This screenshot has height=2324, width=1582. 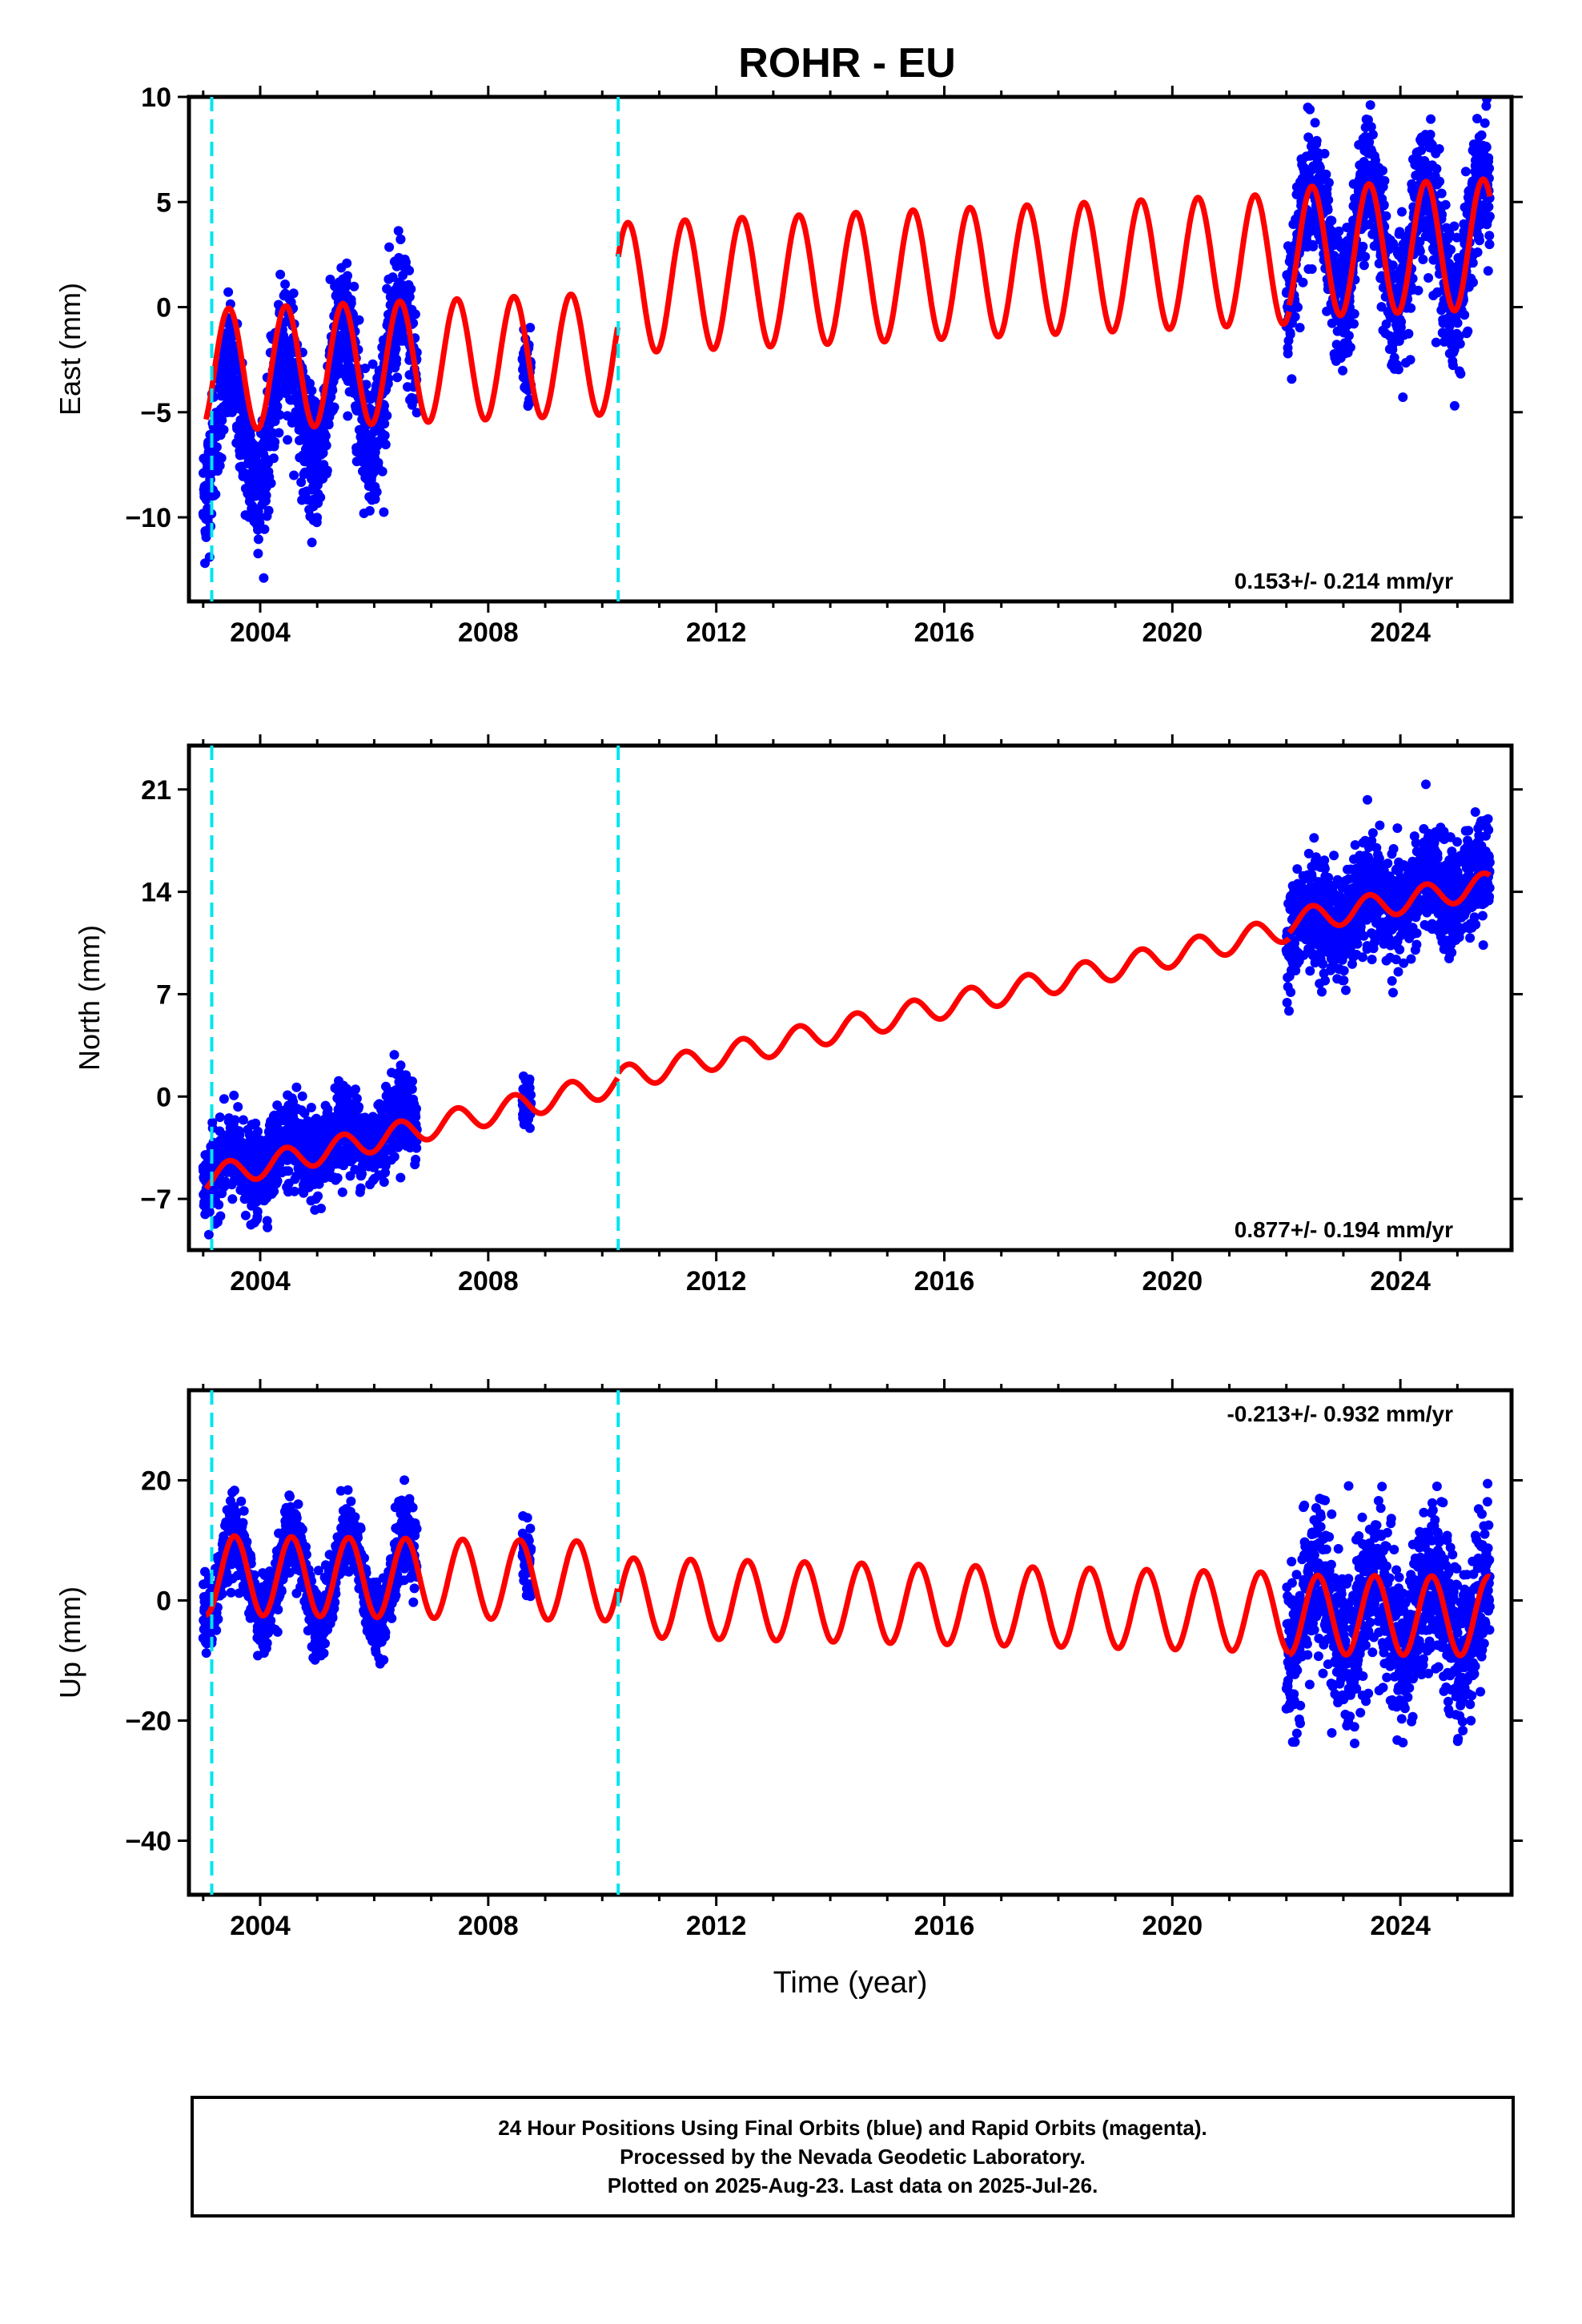 What do you see at coordinates (70, 349) in the screenshot?
I see `east-ylabel: East (mm)` at bounding box center [70, 349].